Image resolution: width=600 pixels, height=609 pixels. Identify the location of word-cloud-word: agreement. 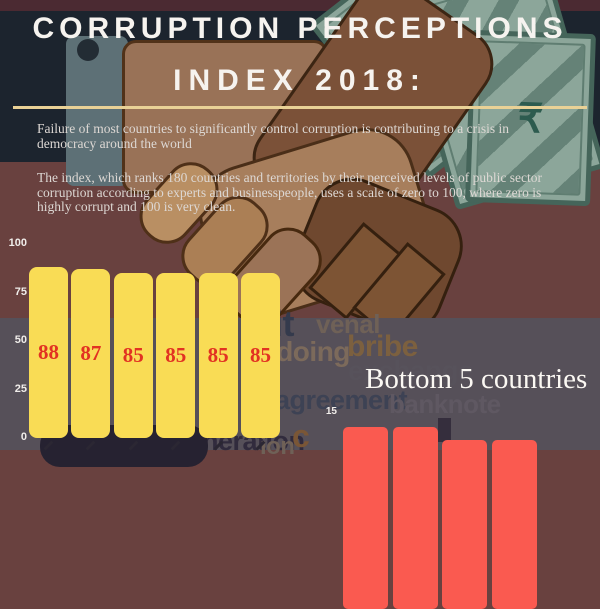
(341, 400).